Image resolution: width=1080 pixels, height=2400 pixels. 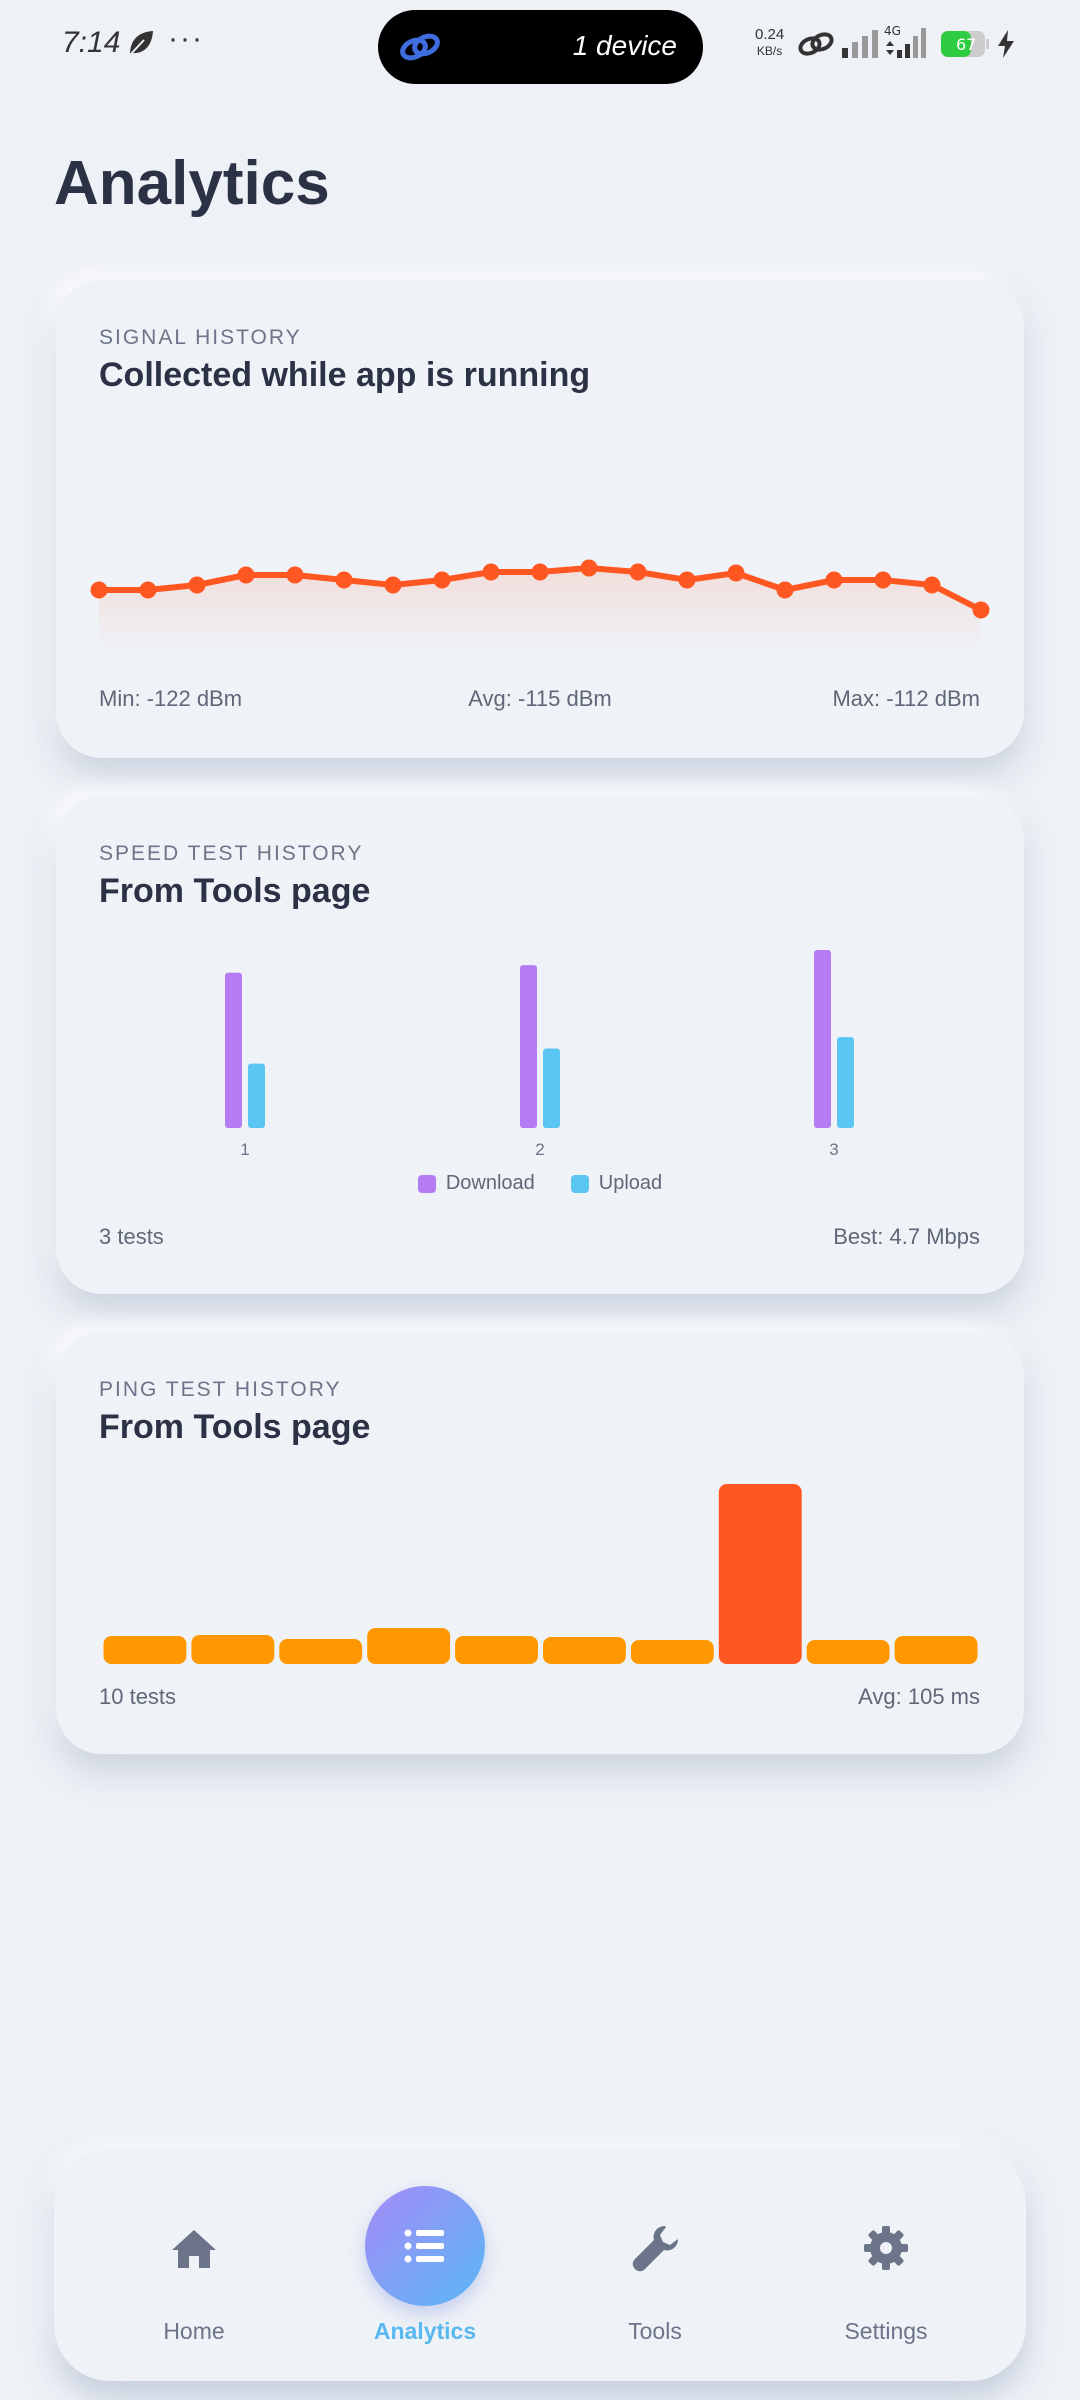 I want to click on page-title: Analytics, so click(x=192, y=183).